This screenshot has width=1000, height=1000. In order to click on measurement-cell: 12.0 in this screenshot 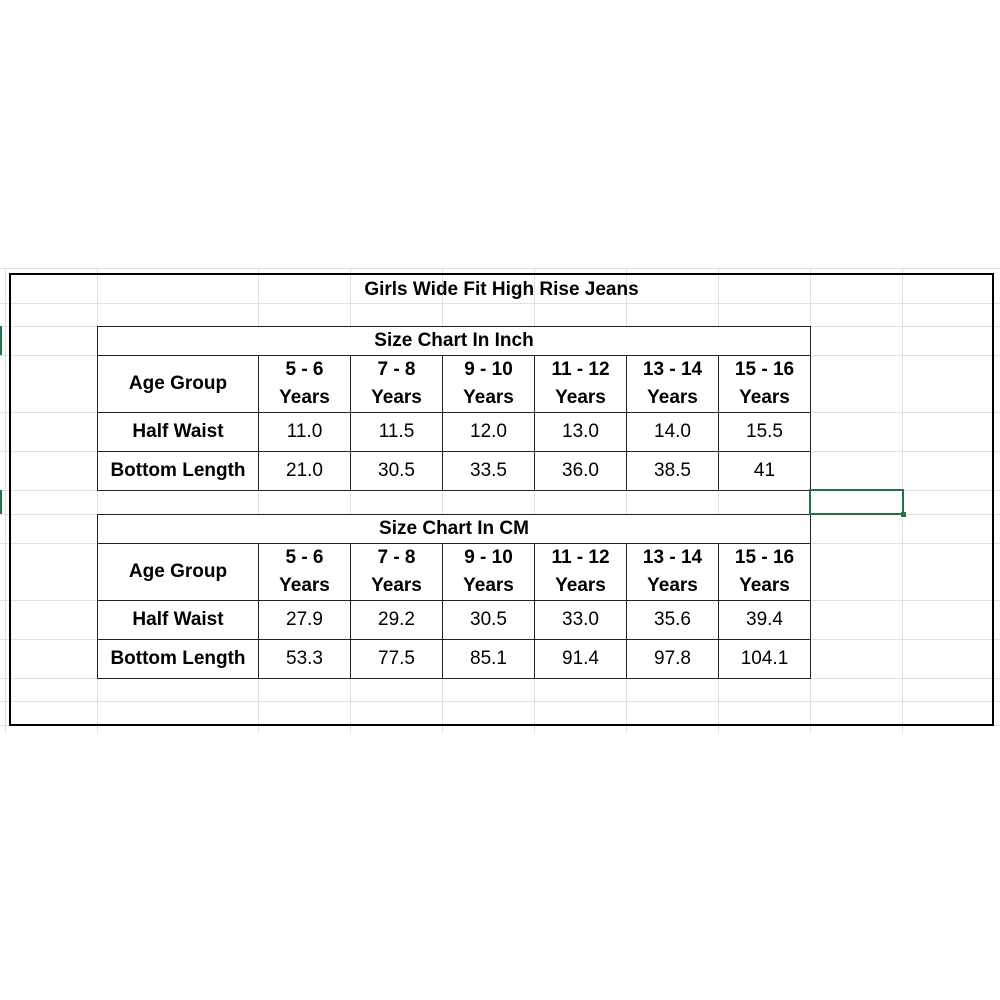, I will do `click(488, 432)`.